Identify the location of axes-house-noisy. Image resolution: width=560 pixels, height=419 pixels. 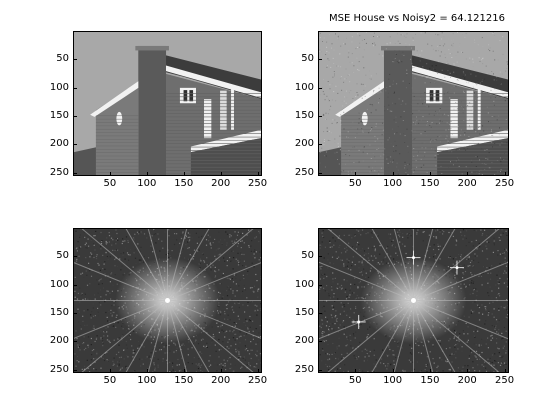
(413, 103).